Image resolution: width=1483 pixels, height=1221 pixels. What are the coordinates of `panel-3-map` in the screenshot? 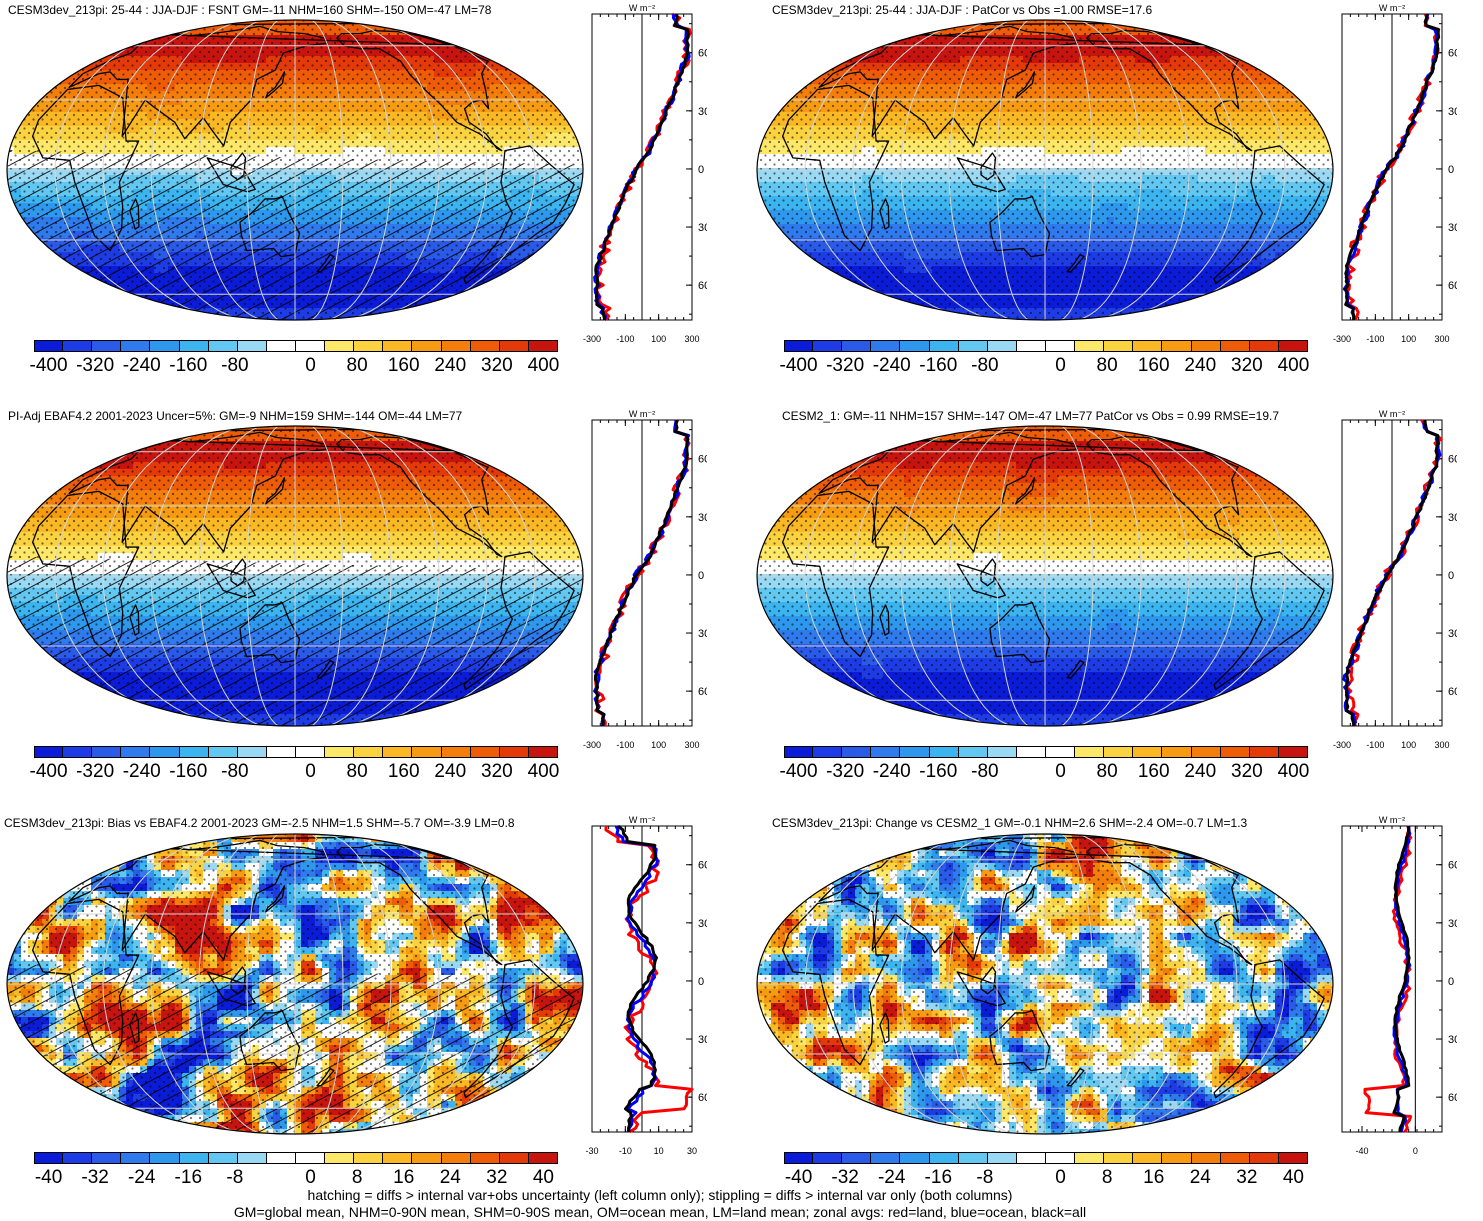 It's located at (295, 576).